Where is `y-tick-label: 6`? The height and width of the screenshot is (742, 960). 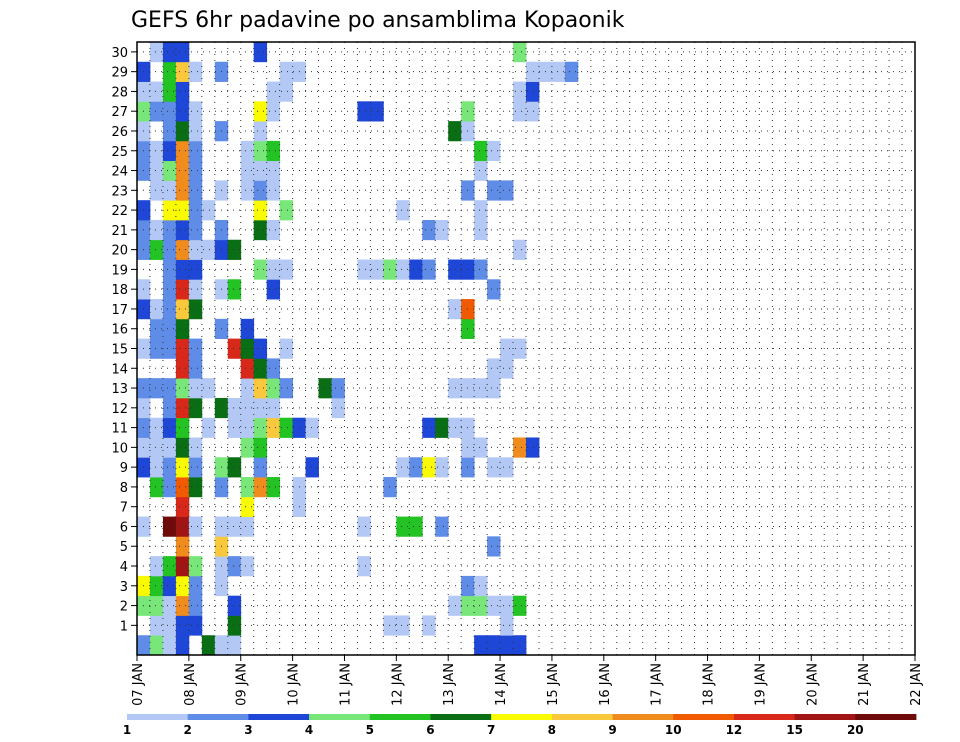
y-tick-label: 6 is located at coordinates (124, 527).